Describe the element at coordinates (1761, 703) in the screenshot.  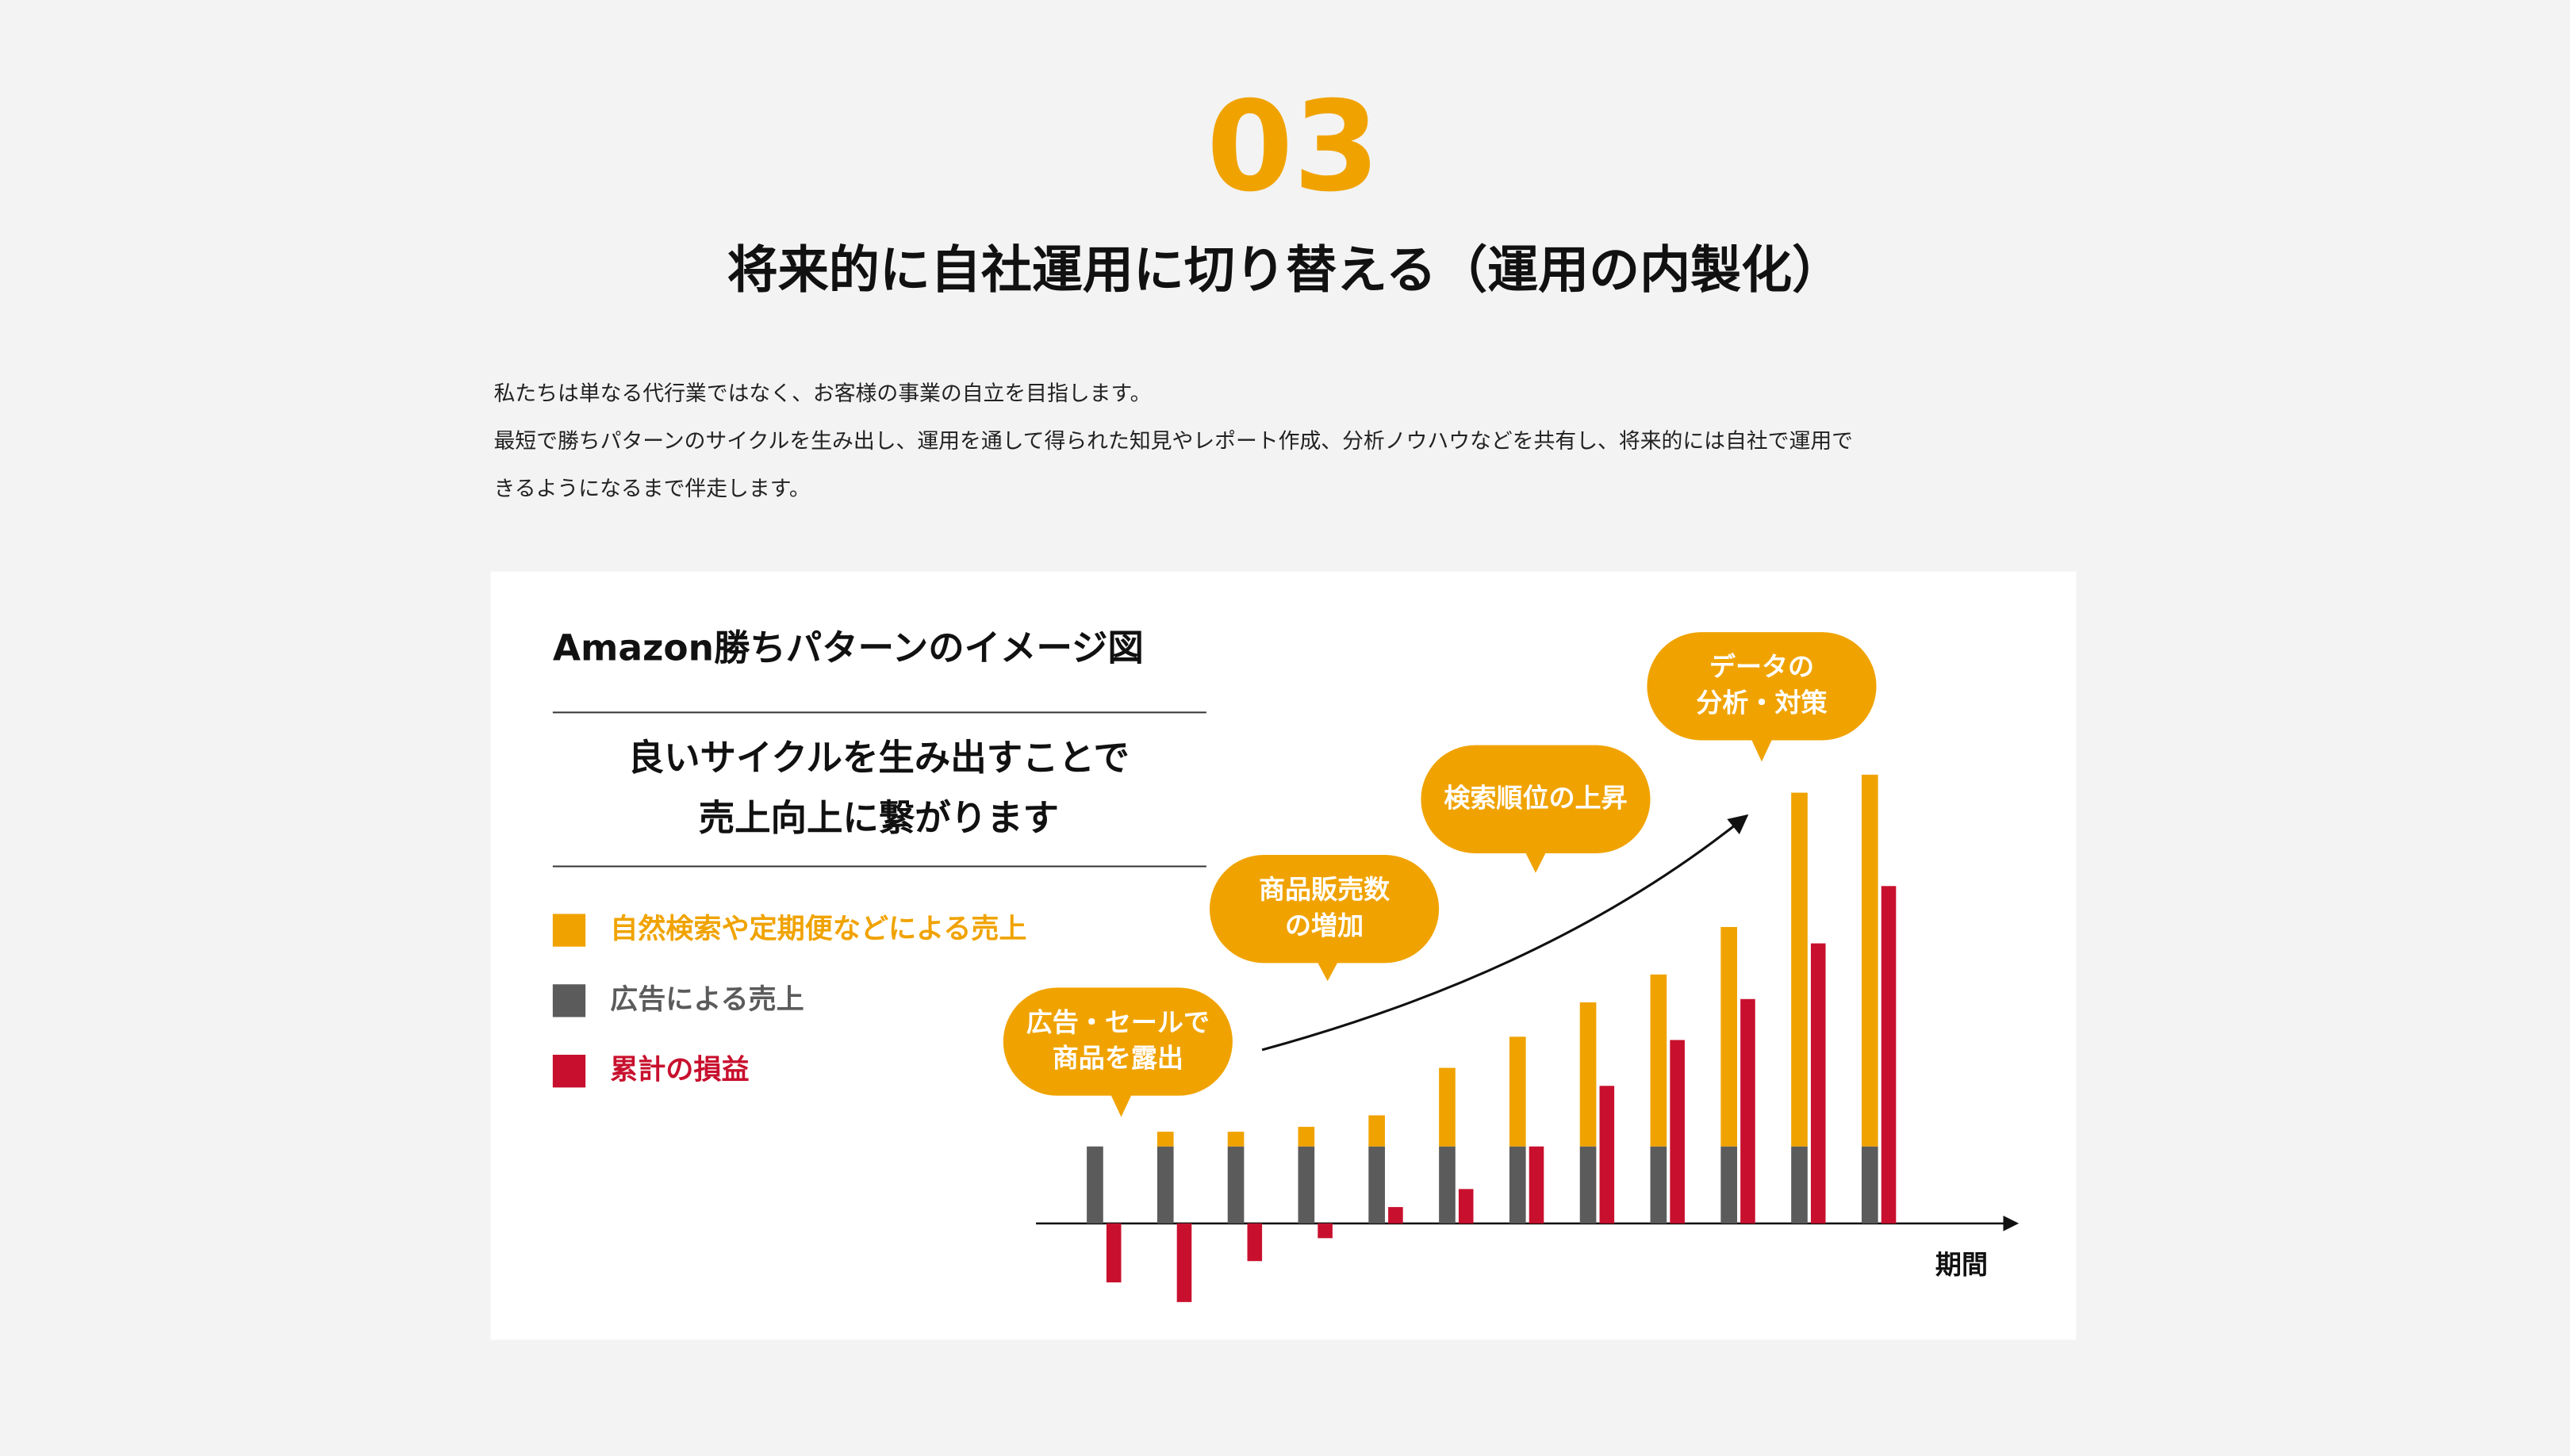
I see `callout-text: 分析・対策` at that location.